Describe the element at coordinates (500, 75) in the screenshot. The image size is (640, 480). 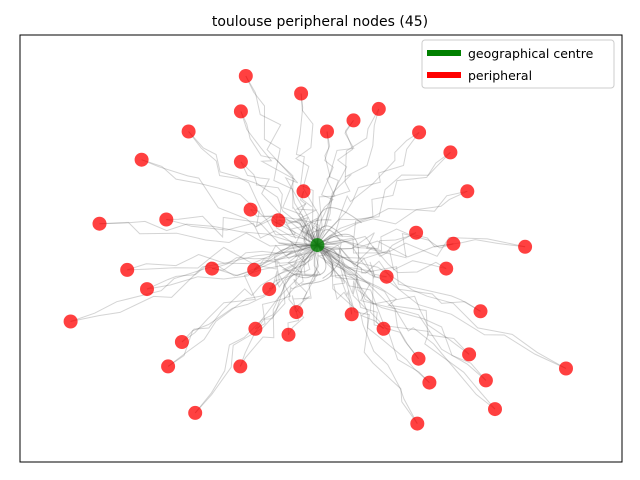
I see `legend-label-peripheral: peripheral` at that location.